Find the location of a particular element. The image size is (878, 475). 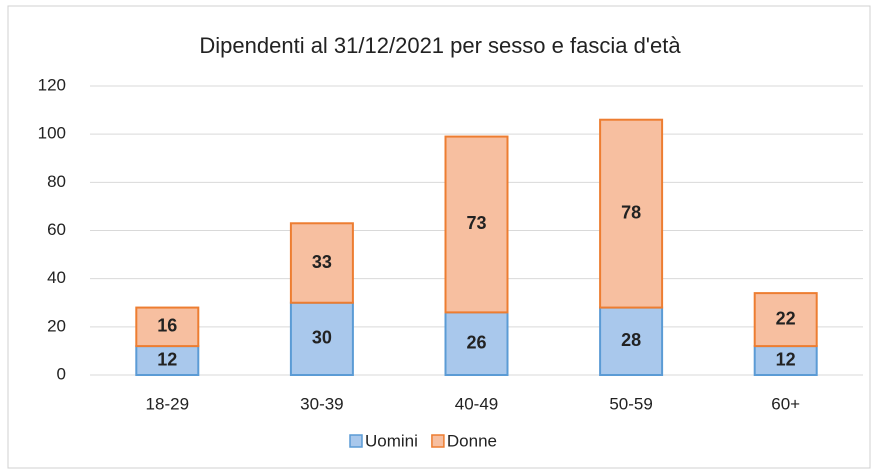

data-label: 78 is located at coordinates (631, 212).